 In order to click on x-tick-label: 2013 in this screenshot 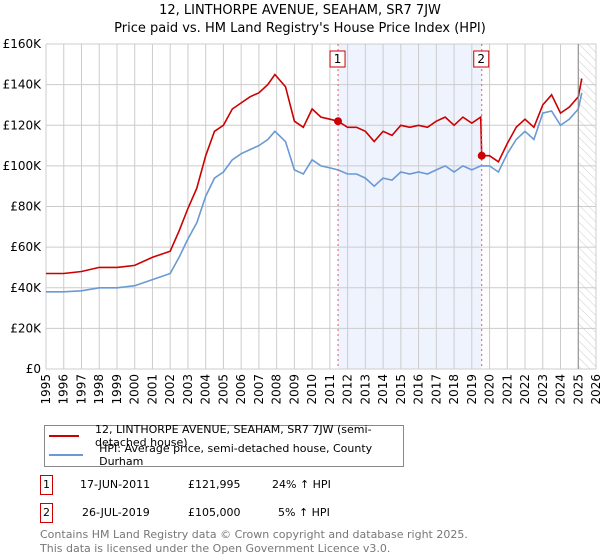, I will do `click(365, 389)`.